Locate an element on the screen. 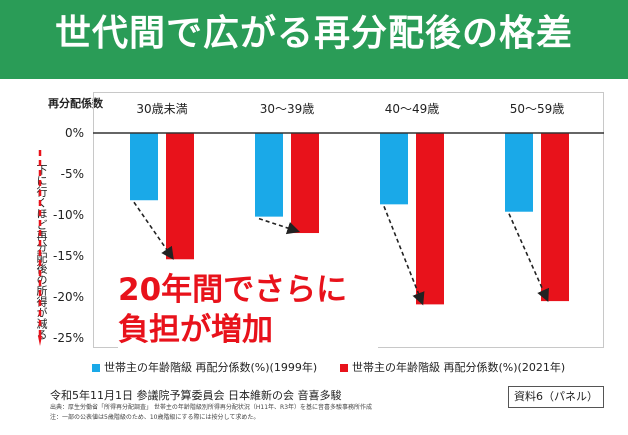  panel-label: 資料6（パネル） is located at coordinates (556, 397).